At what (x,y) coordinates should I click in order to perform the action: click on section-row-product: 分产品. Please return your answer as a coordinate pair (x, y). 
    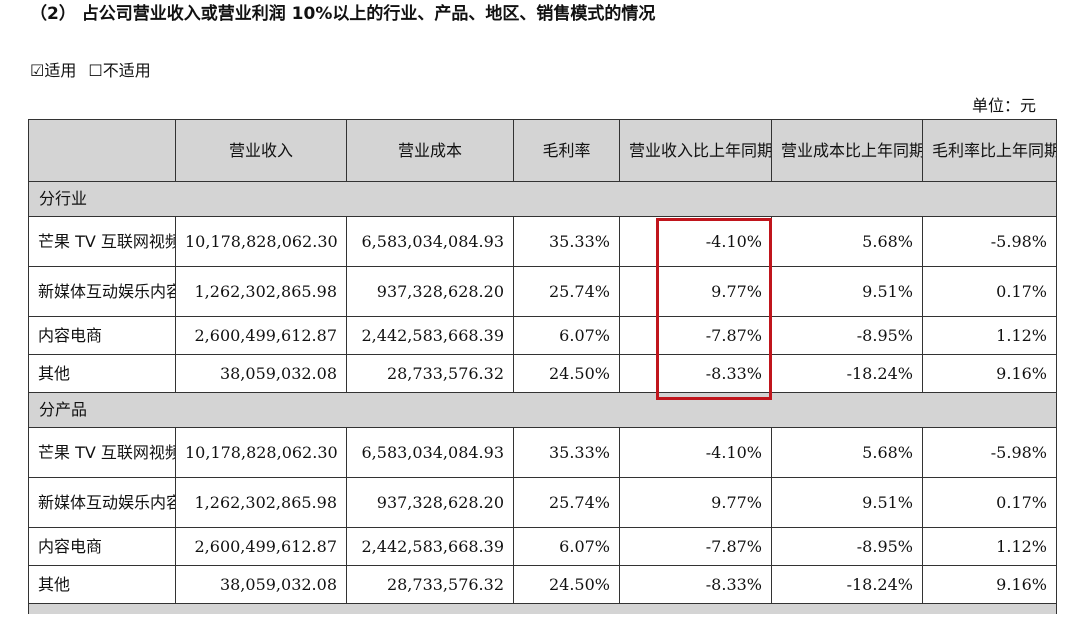
    Looking at the image, I should click on (542, 410).